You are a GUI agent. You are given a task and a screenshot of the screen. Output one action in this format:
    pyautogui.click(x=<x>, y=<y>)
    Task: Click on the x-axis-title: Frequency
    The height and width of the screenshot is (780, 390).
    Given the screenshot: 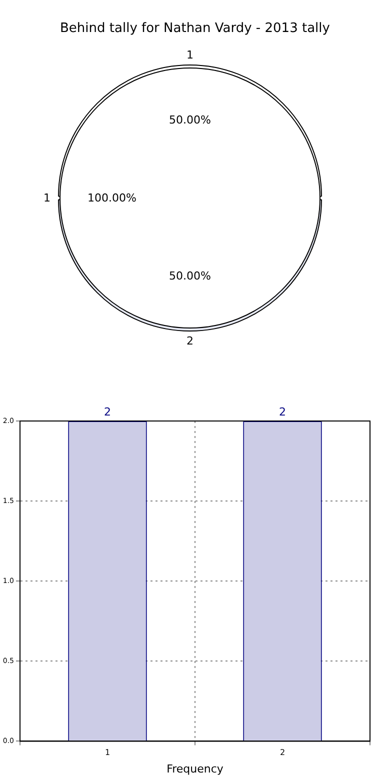 What is the action you would take?
    pyautogui.click(x=195, y=769)
    